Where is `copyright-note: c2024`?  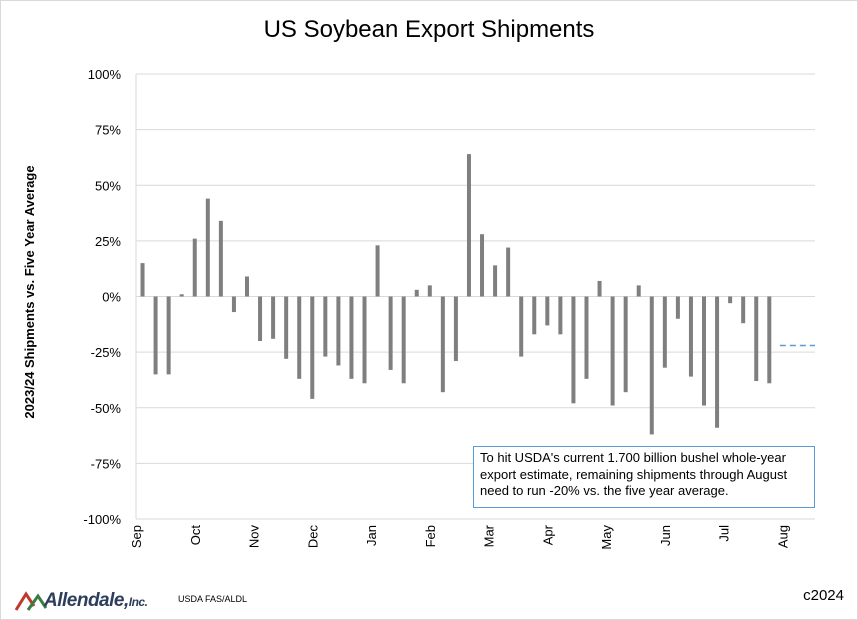
copyright-note: c2024 is located at coordinates (823, 595).